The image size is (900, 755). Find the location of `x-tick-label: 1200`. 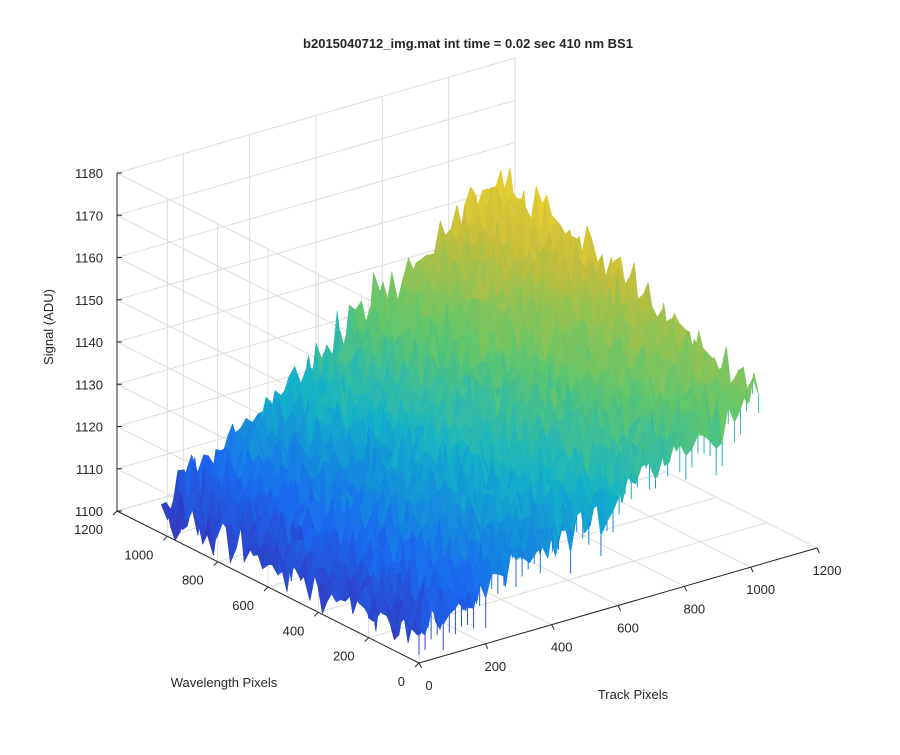

x-tick-label: 1200 is located at coordinates (827, 570).